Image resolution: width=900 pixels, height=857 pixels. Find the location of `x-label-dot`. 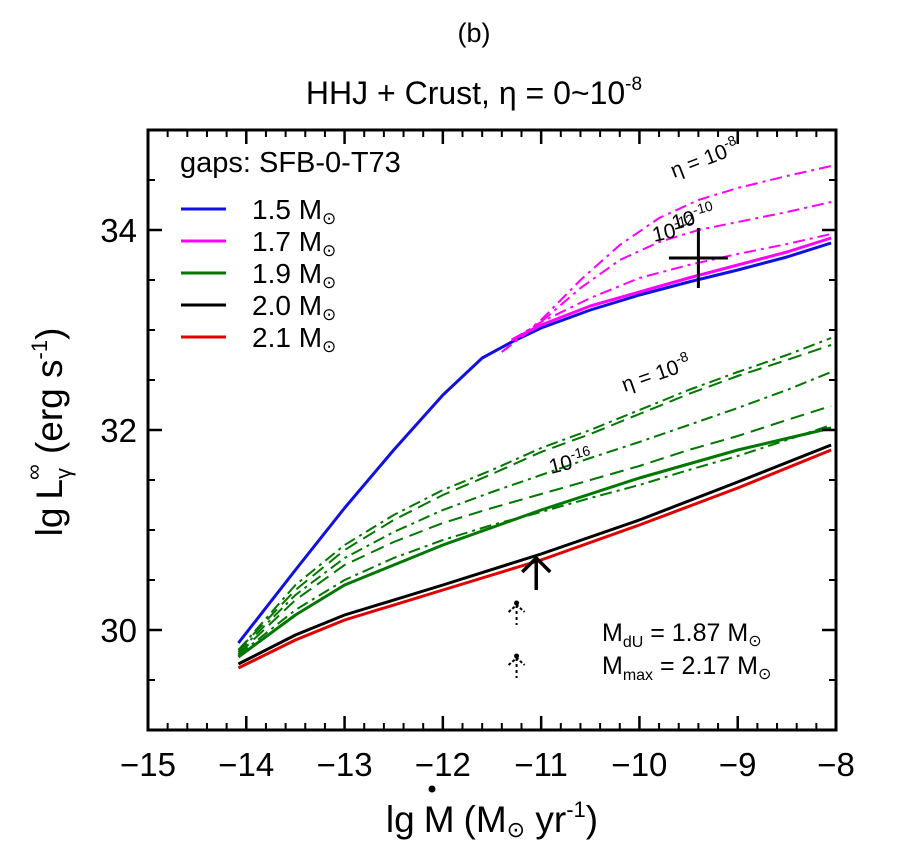

x-label-dot is located at coordinates (432, 789).